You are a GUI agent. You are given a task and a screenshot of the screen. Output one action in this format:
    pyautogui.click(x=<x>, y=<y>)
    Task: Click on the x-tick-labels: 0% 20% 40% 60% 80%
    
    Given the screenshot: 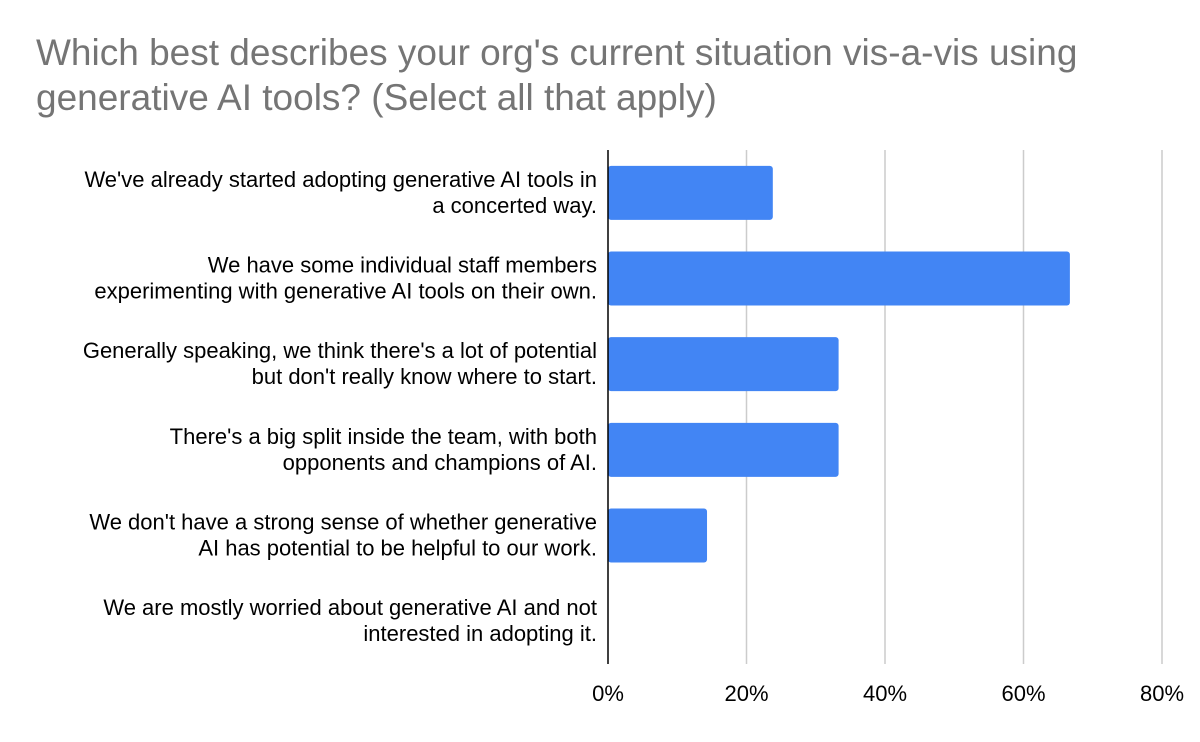 What is the action you would take?
    pyautogui.click(x=888, y=693)
    